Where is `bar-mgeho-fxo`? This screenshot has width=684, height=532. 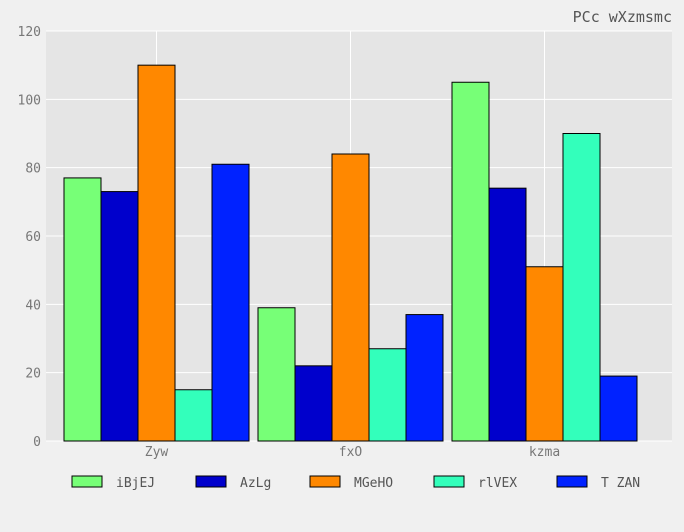 bar-mgeho-fxo is located at coordinates (350, 297).